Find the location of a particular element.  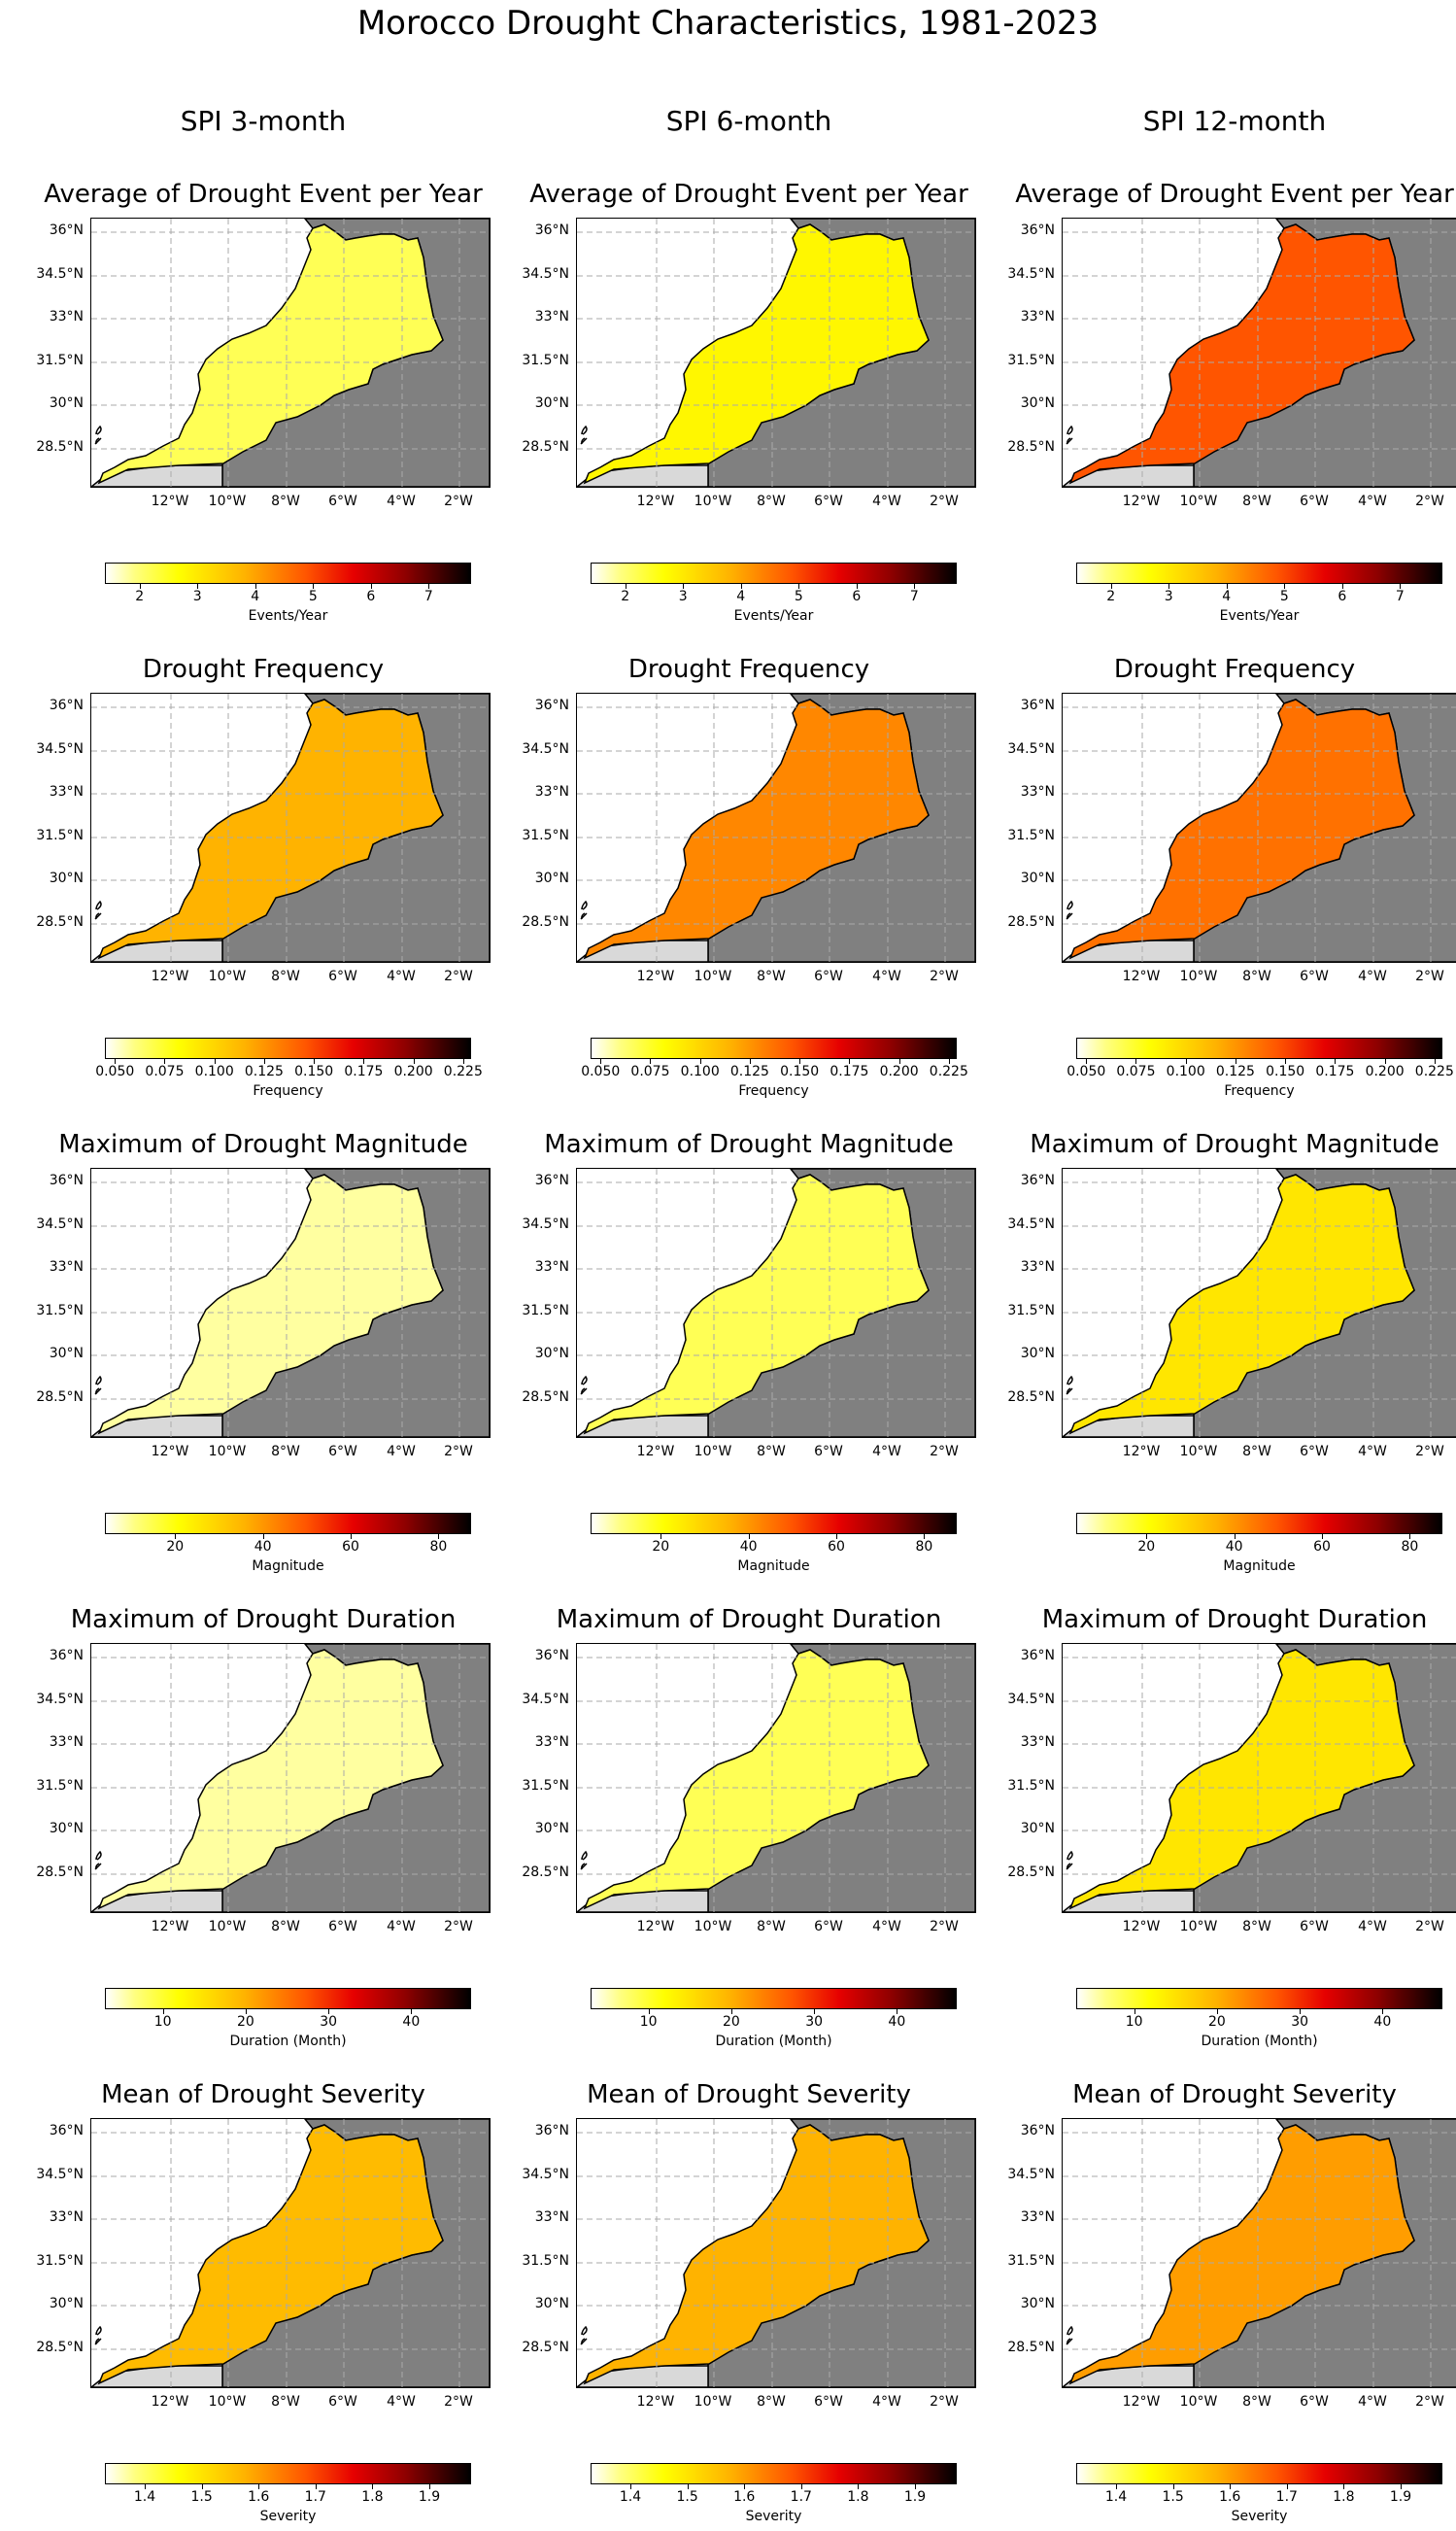

column-title-spi6: SPI 6-month is located at coordinates (748, 121).